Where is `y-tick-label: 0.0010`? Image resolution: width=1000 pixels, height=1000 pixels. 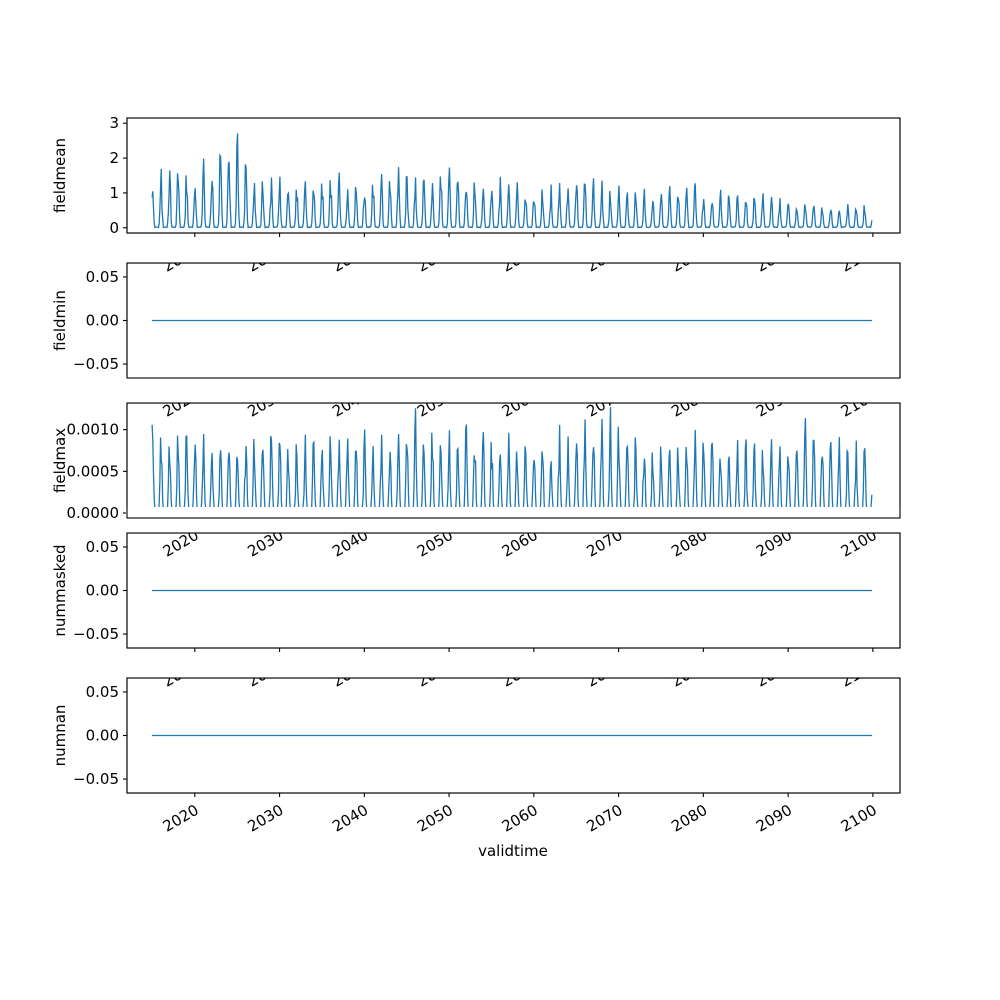
y-tick-label: 0.0010 is located at coordinates (93, 430).